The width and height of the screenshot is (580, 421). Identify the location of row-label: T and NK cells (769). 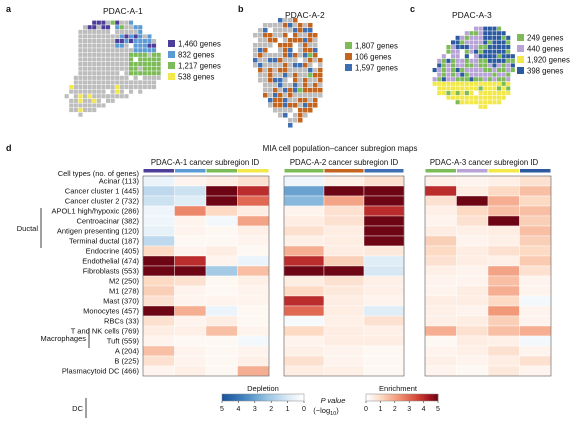
(105, 331).